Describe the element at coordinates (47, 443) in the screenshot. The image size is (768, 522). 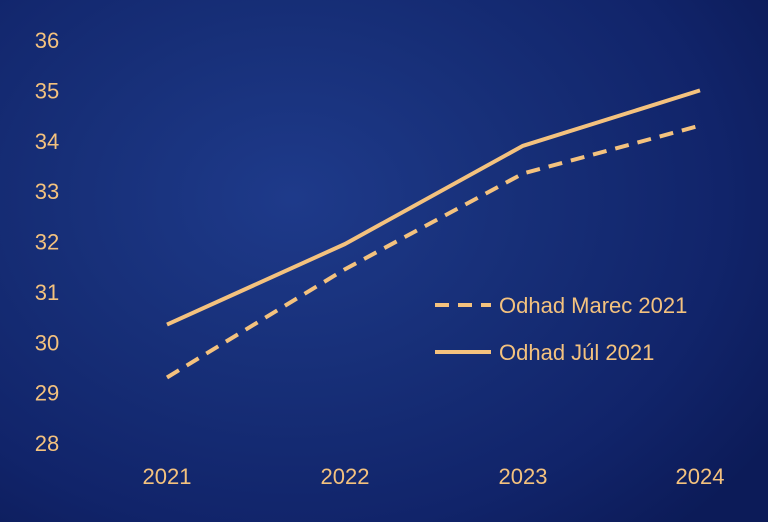
I see `y-tick-label: 28` at that location.